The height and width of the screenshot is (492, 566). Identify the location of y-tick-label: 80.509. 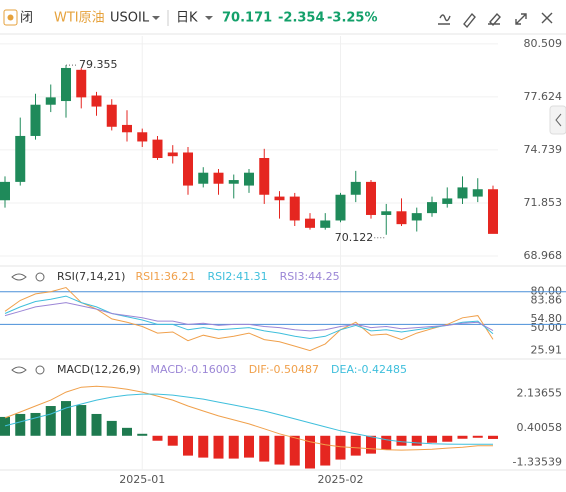
(543, 43).